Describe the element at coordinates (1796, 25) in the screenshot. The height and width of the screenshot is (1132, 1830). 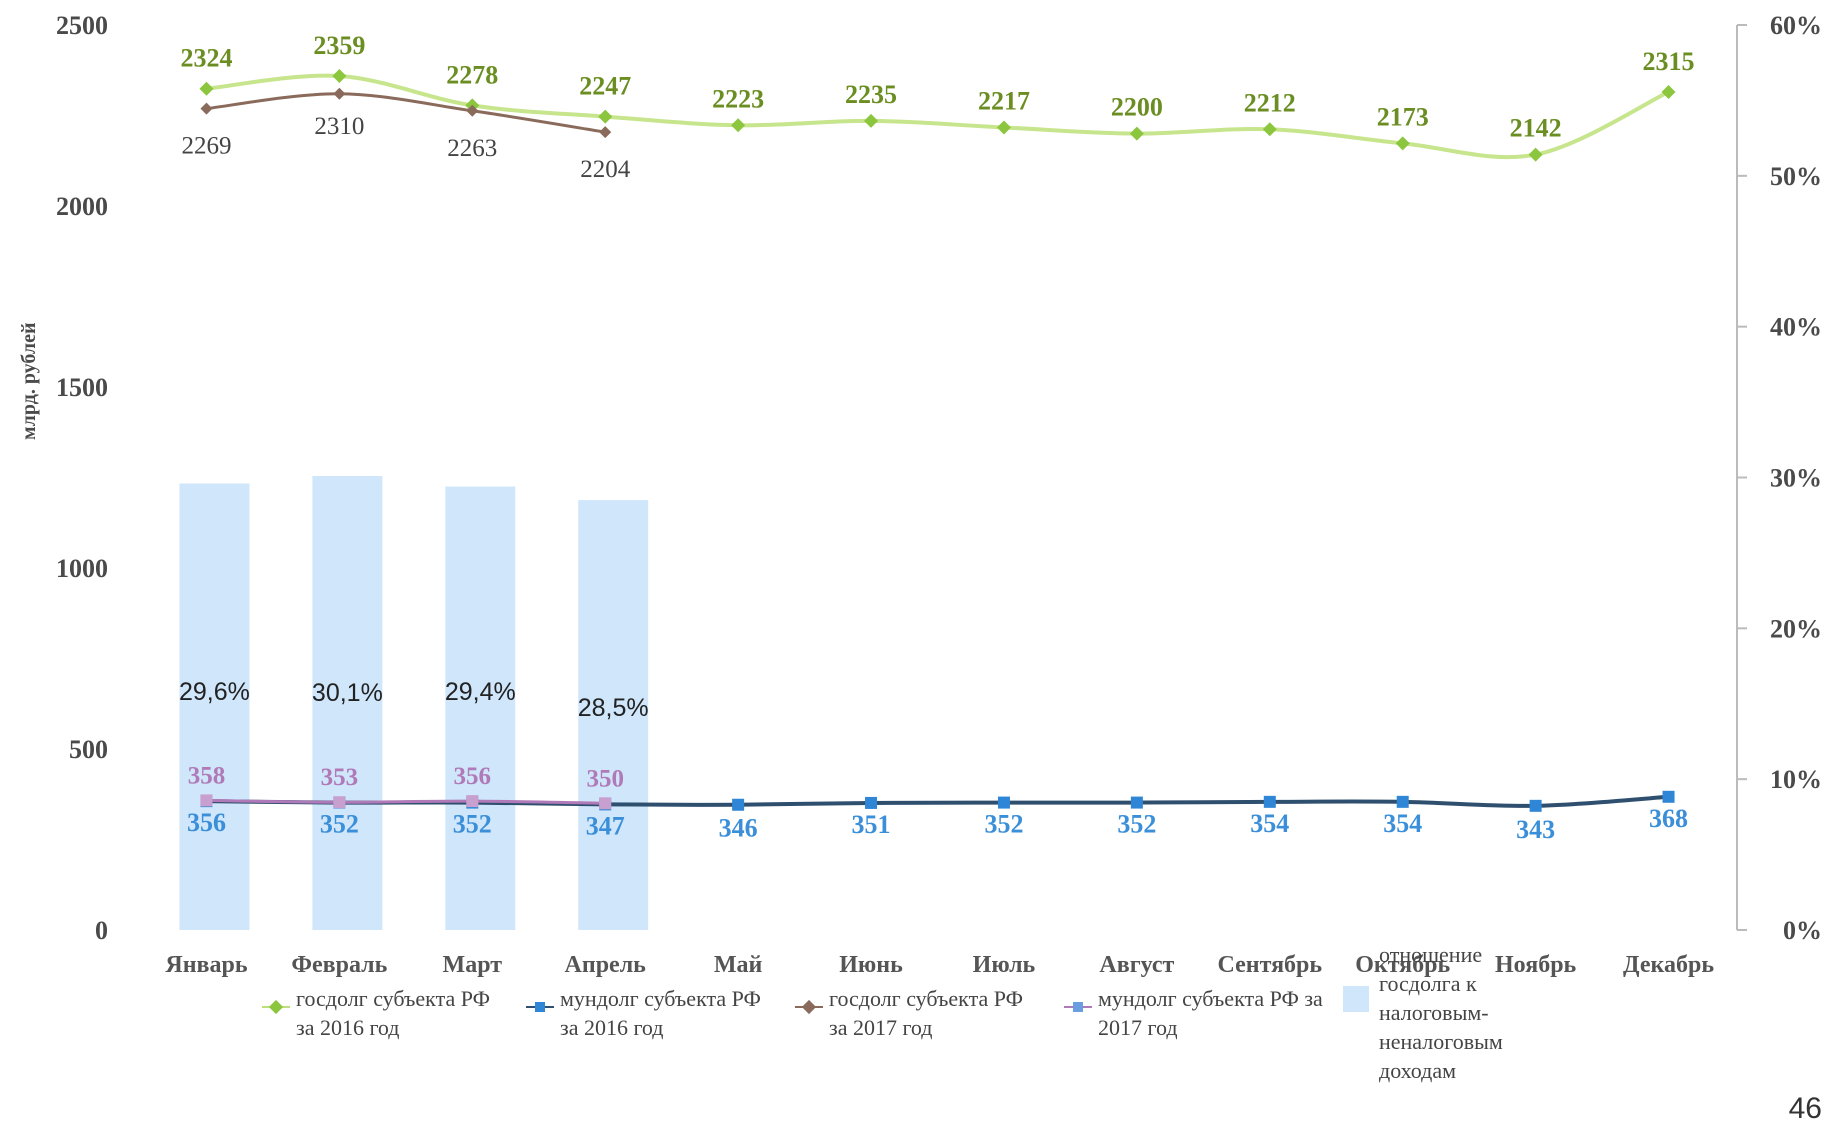
I see `y2-tick-label: 60%` at that location.